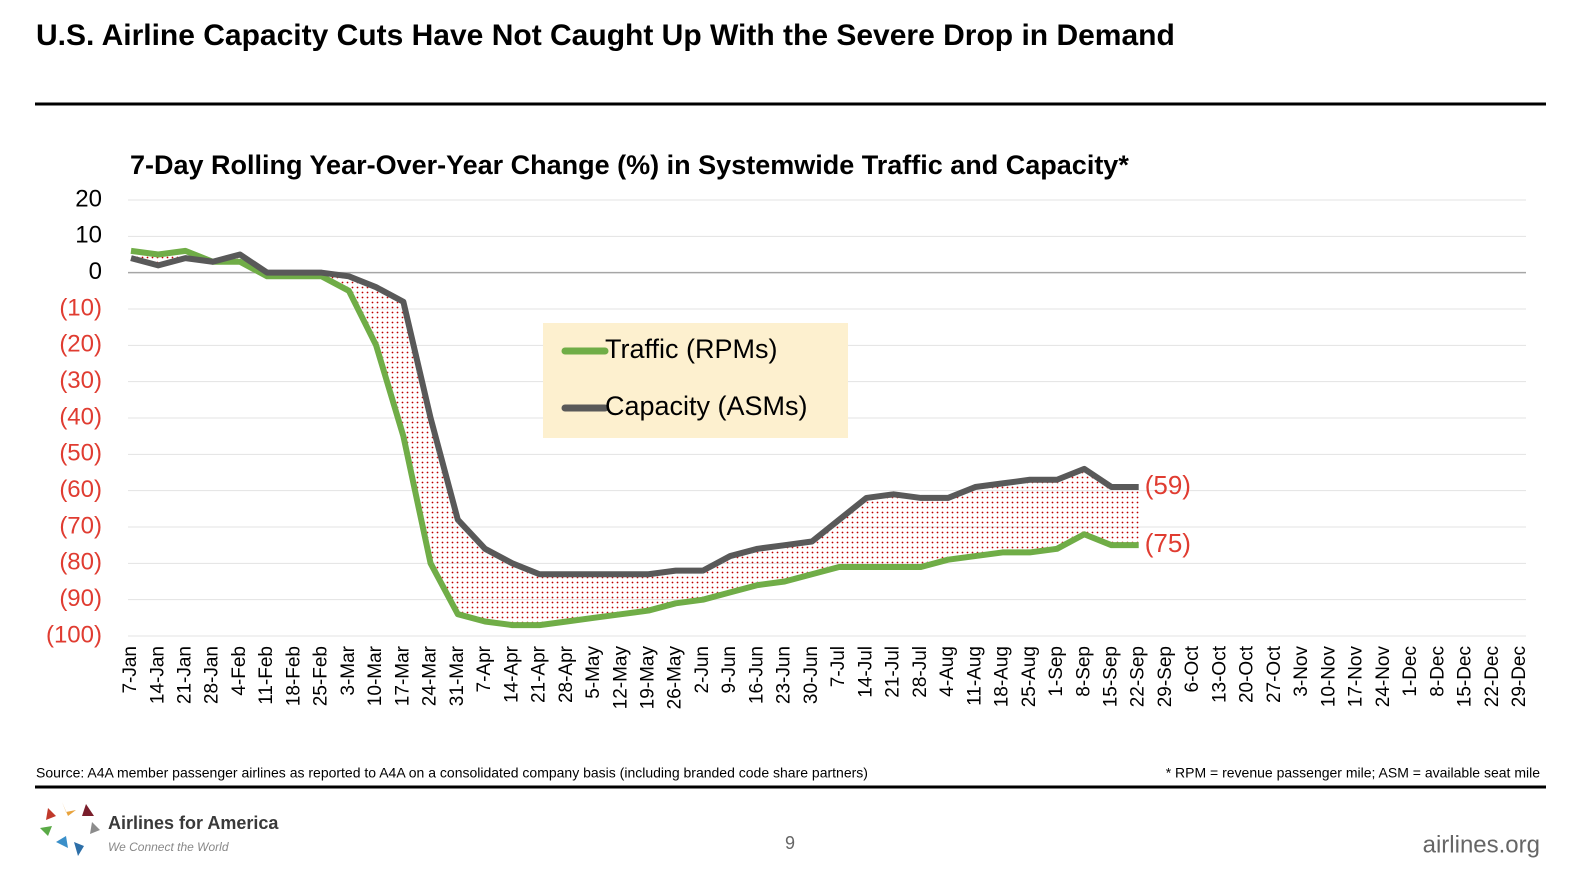 The width and height of the screenshot is (1580, 880). What do you see at coordinates (784, 675) in the screenshot?
I see `x-tick-label: 23-Jun` at bounding box center [784, 675].